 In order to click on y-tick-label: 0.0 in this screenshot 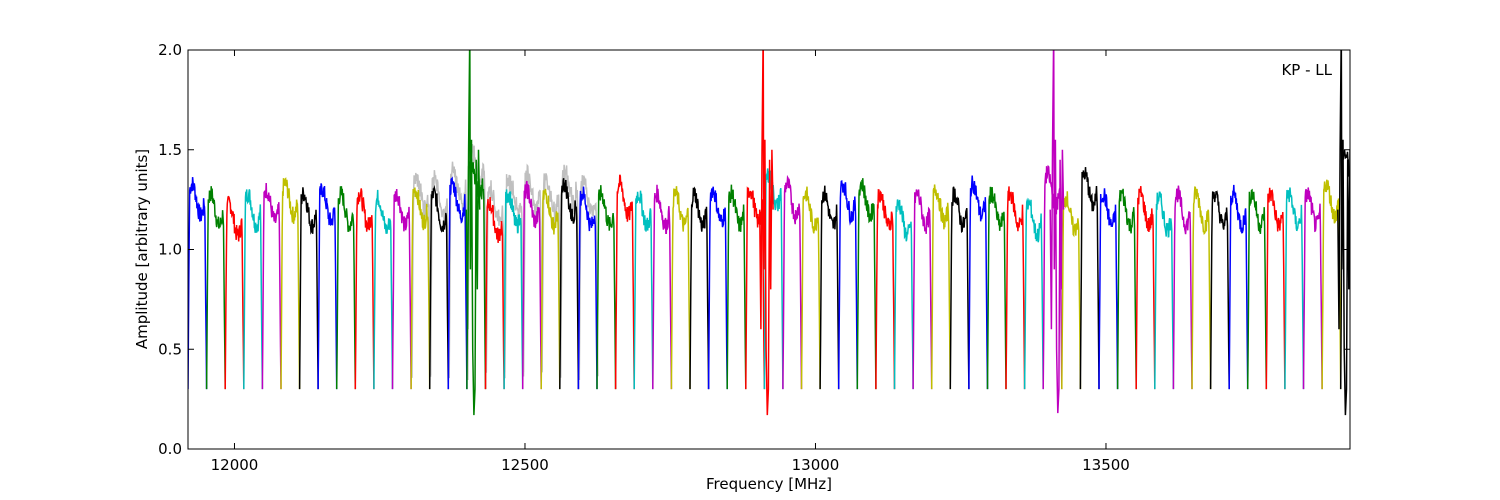, I will do `click(170, 449)`.